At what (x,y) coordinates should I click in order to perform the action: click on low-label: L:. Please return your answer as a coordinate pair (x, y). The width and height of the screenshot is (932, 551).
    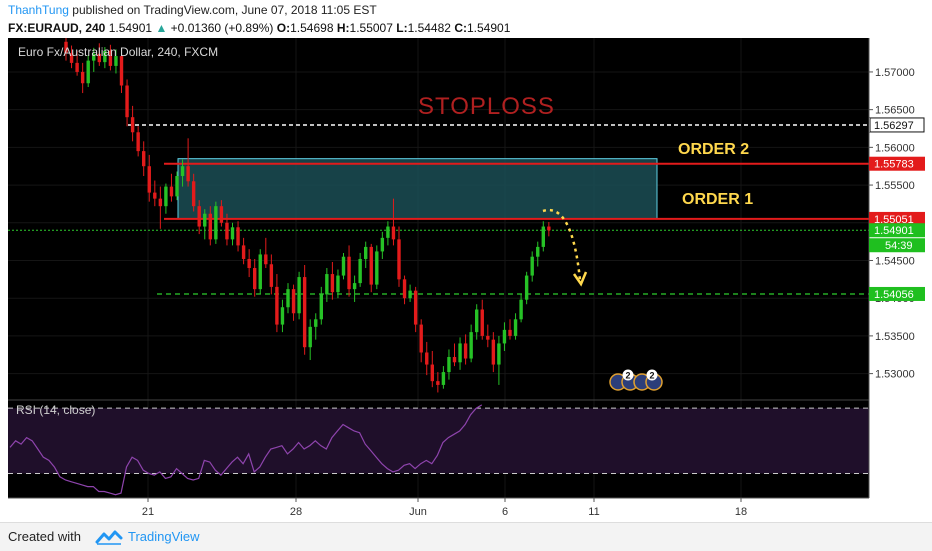
    Looking at the image, I should click on (402, 28).